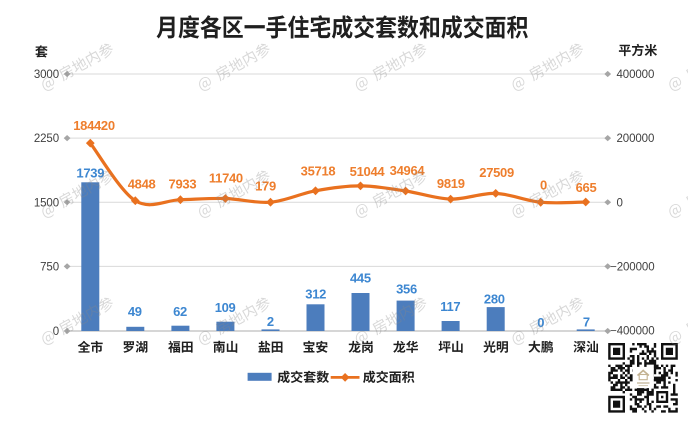 Image resolution: width=688 pixels, height=432 pixels. I want to click on svg-text: 445, so click(360, 277).